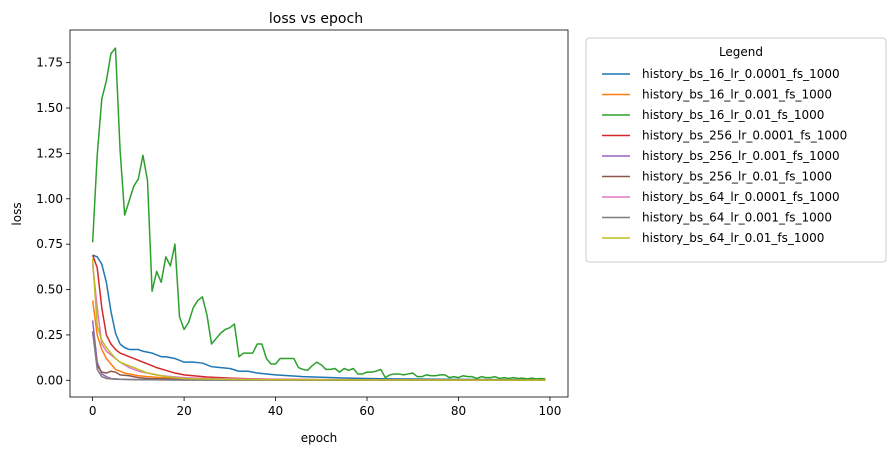 The image size is (895, 455). Describe the element at coordinates (549, 411) in the screenshot. I see `x-tick-label: 100` at that location.